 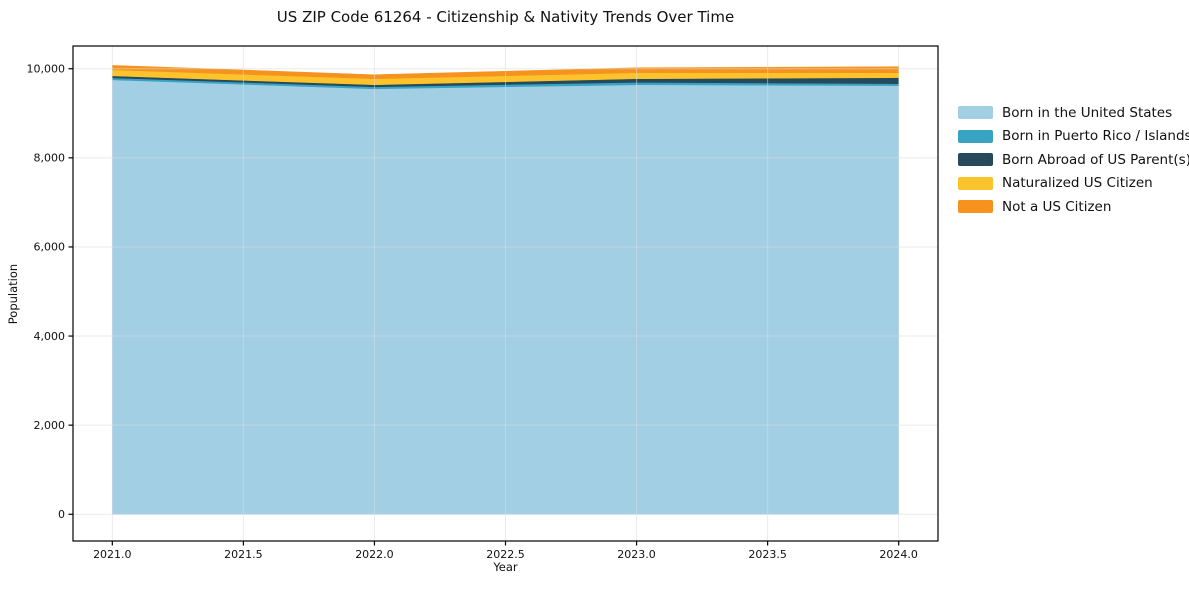 I want to click on legend-item-born-in-us: Born in the United States, so click(x=1073, y=113).